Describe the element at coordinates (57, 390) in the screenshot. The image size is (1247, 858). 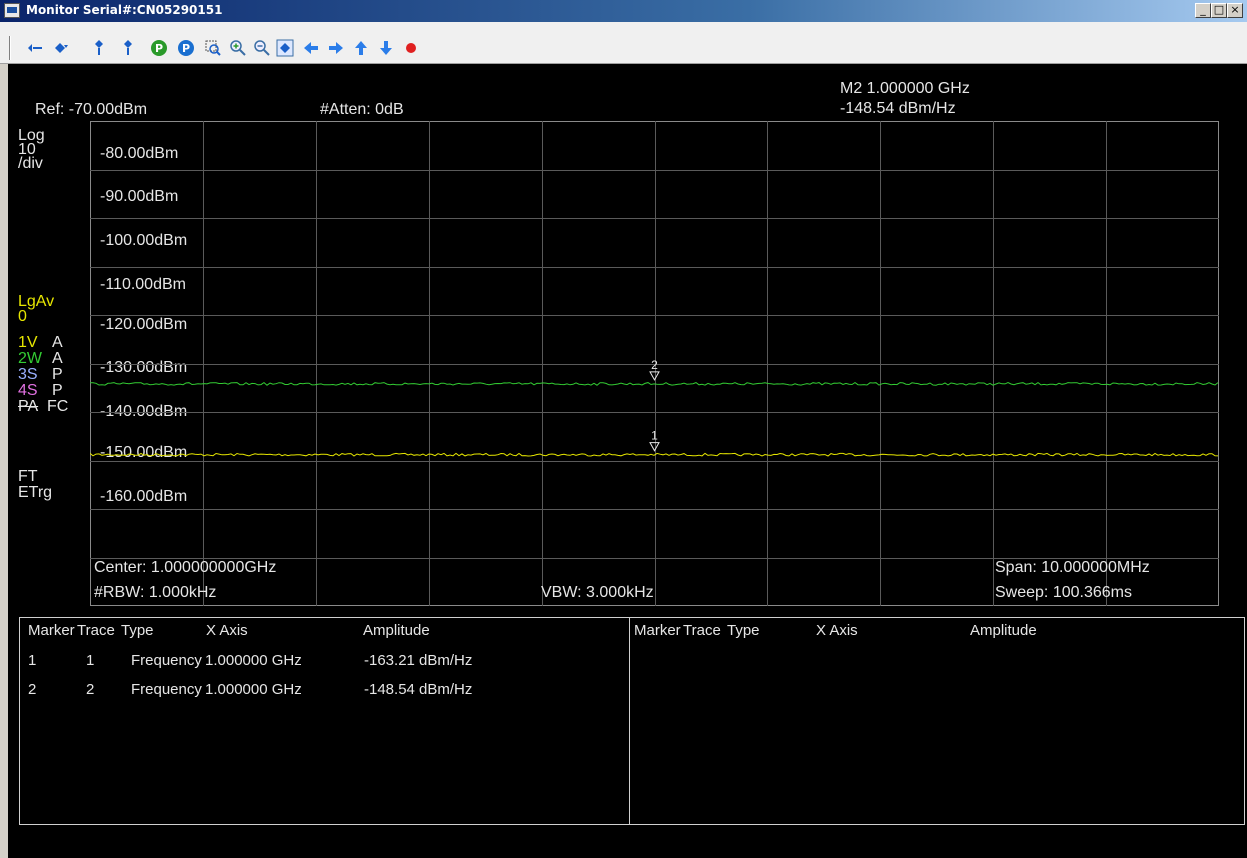
I see `trace4-mode: P` at that location.